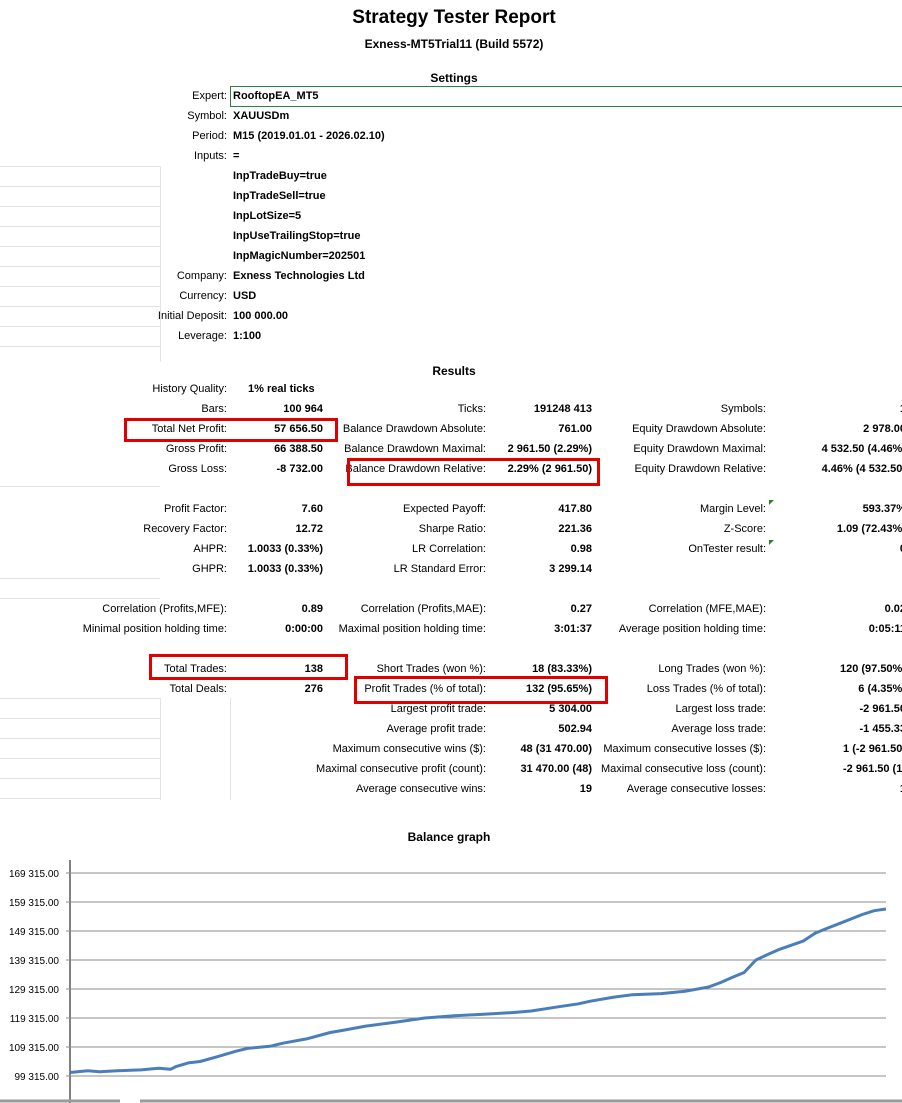 This screenshot has width=902, height=1103. What do you see at coordinates (189, 389) in the screenshot?
I see `result-label: History Quality:` at bounding box center [189, 389].